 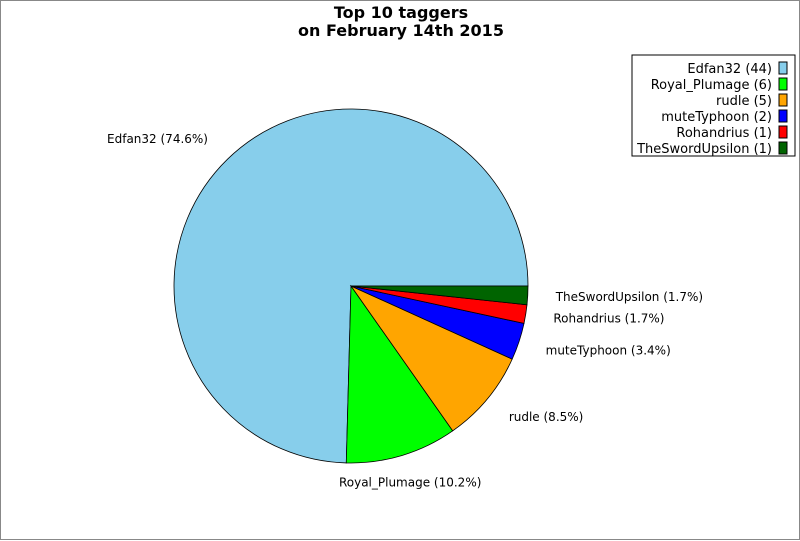 I want to click on legend-entry-label: Royal_Plumage (6), so click(x=711, y=85).